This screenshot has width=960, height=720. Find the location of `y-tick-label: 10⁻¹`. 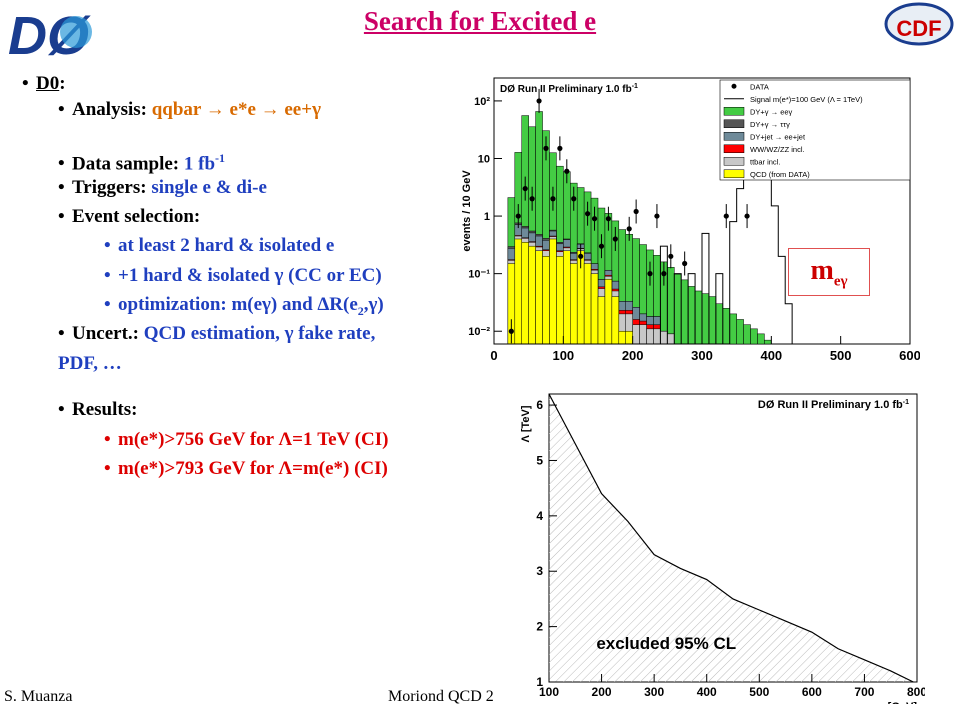

y-tick-label: 10⁻¹ is located at coordinates (479, 275).